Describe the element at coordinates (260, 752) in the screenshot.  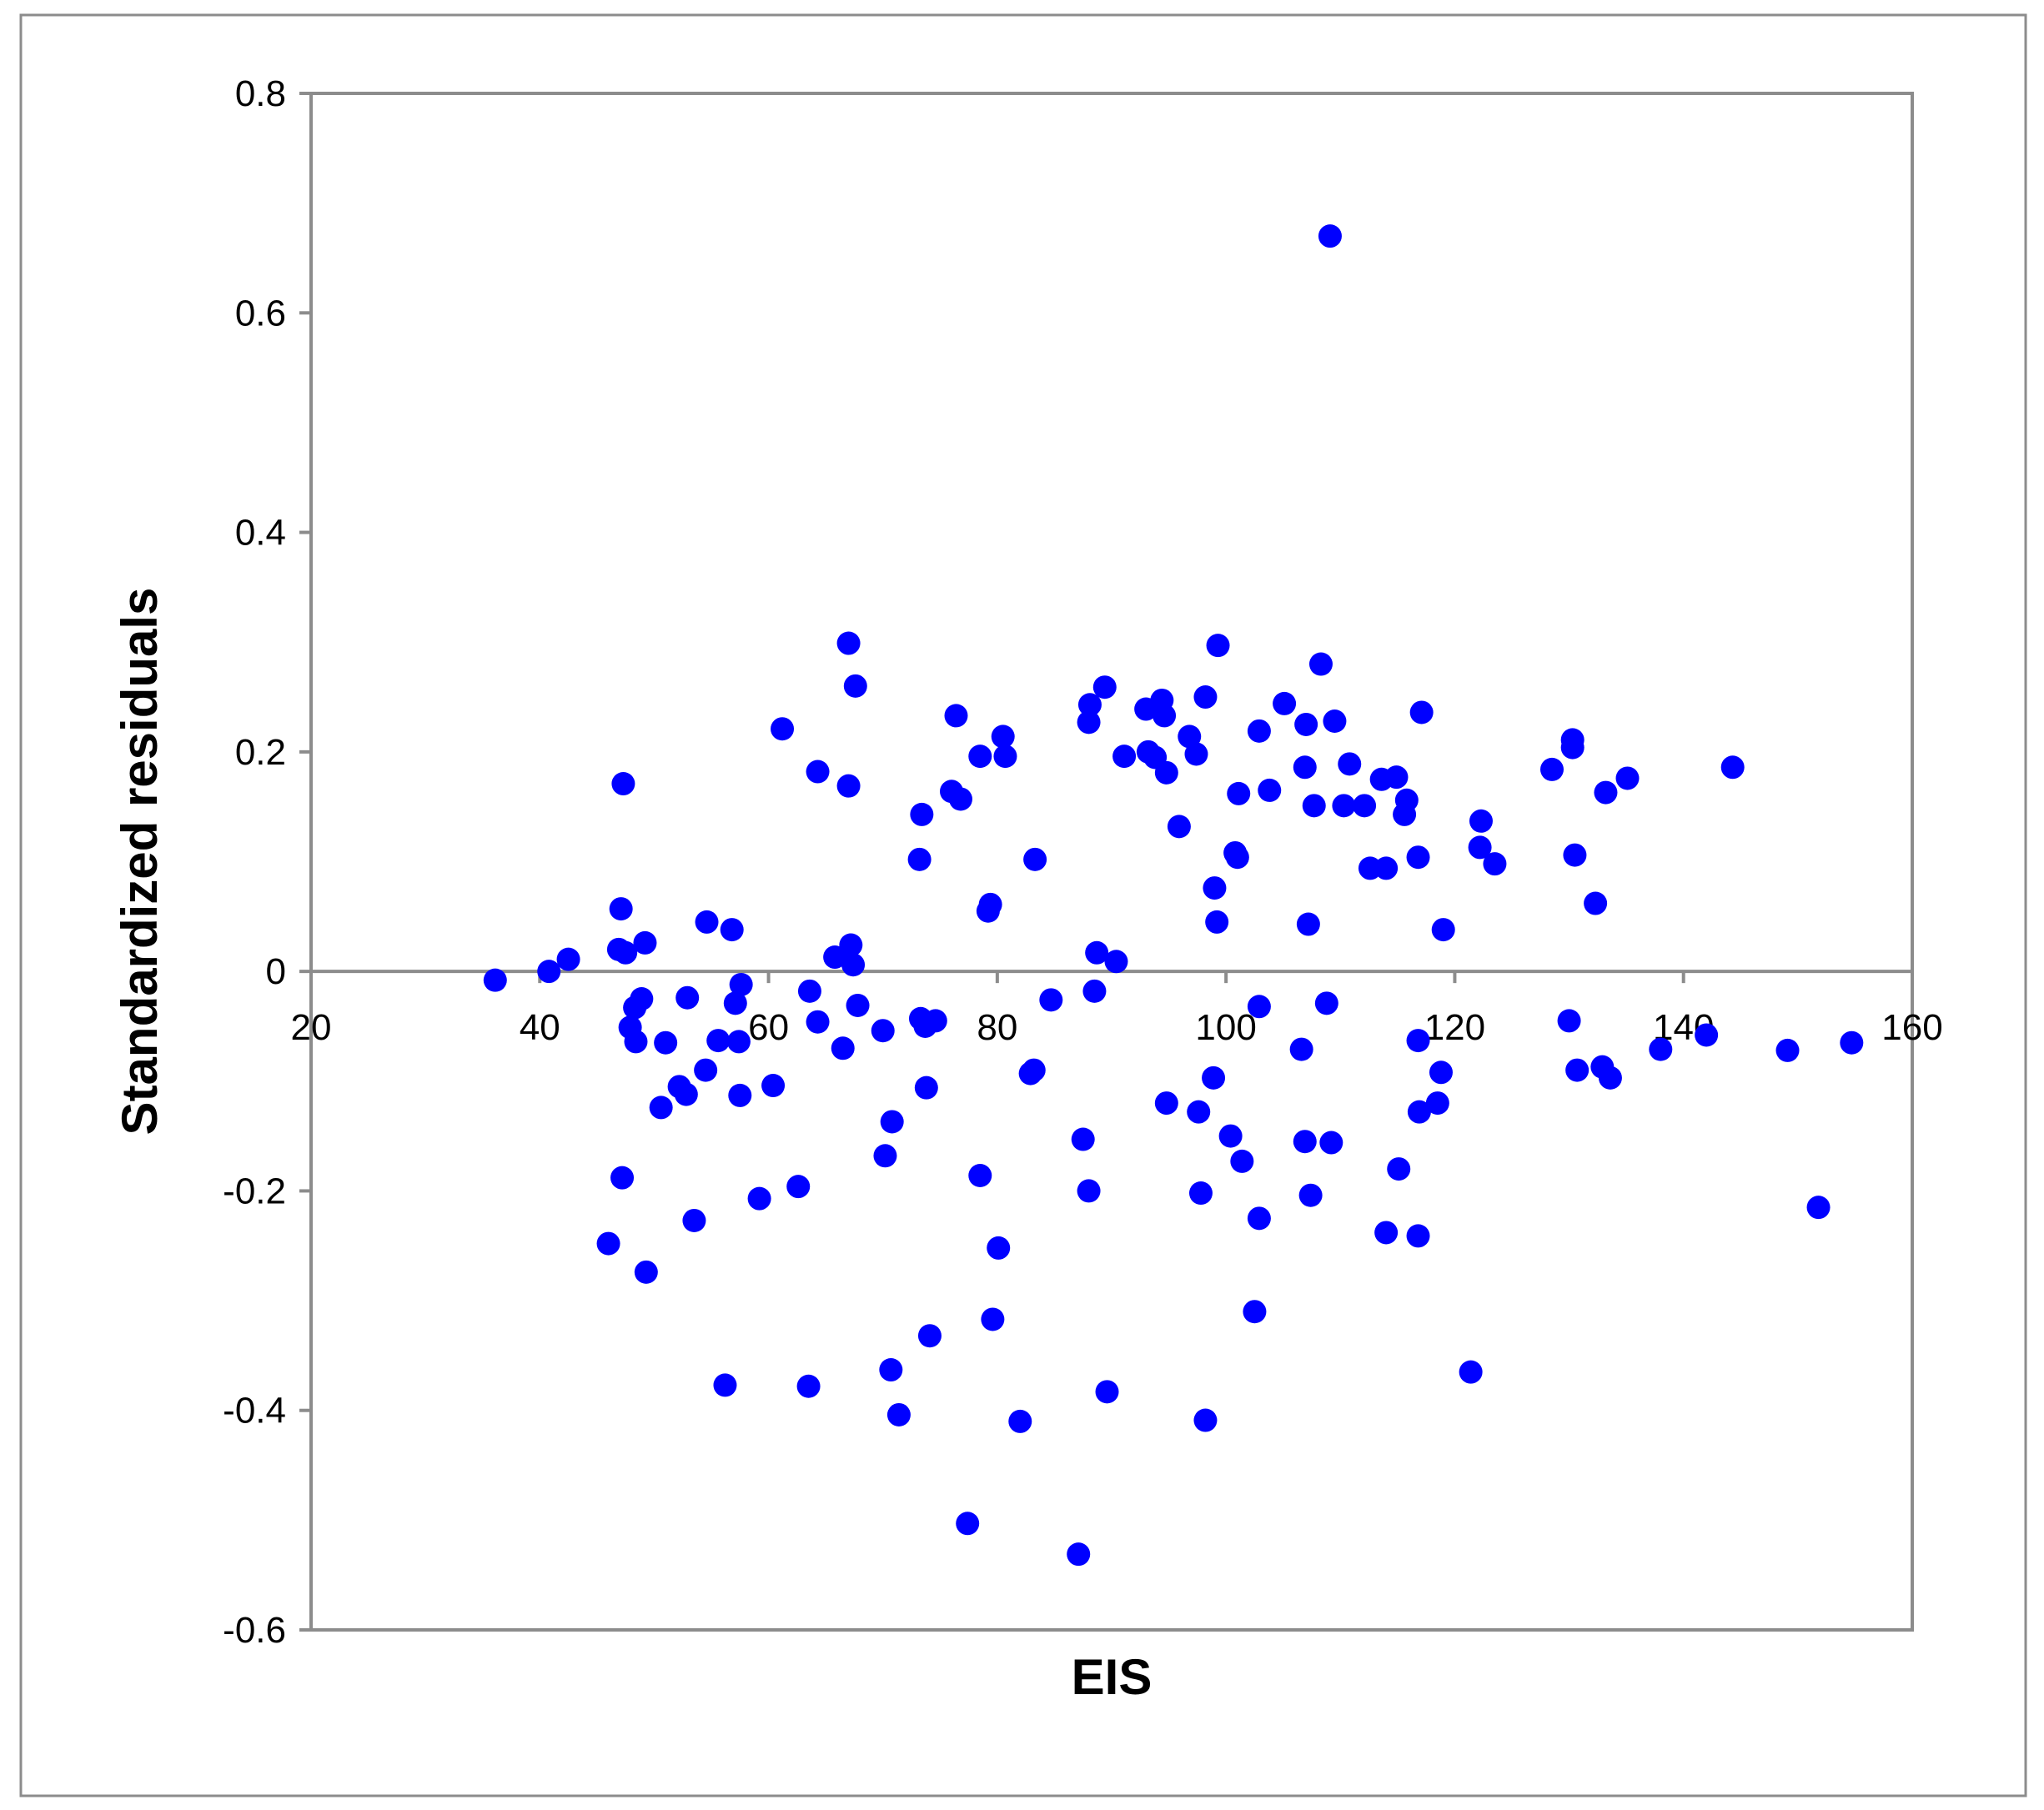
I see `y-tick-label: 0.2` at that location.